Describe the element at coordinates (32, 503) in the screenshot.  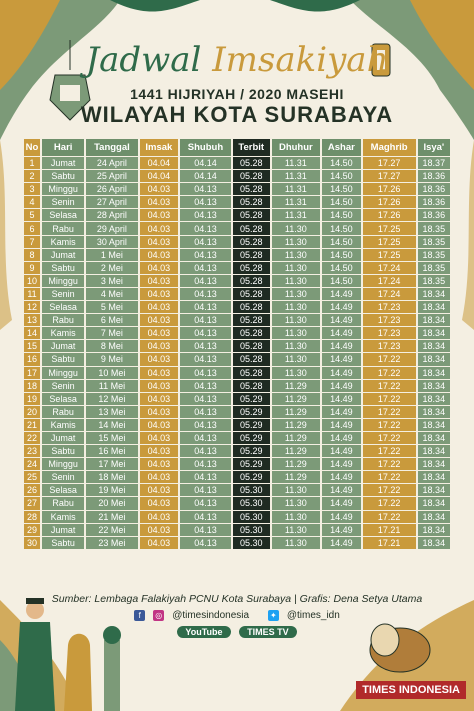
I see `cell-no: 27` at that location.